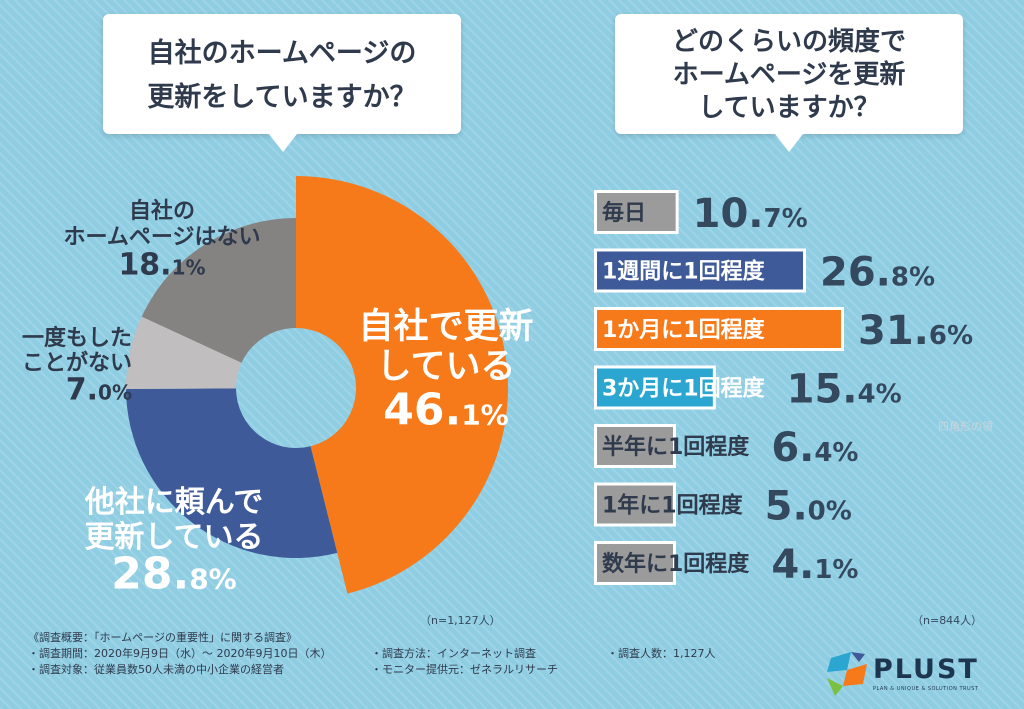  What do you see at coordinates (282, 97) in the screenshot?
I see `question-left-line-2: 更新をしていますか？` at bounding box center [282, 97].